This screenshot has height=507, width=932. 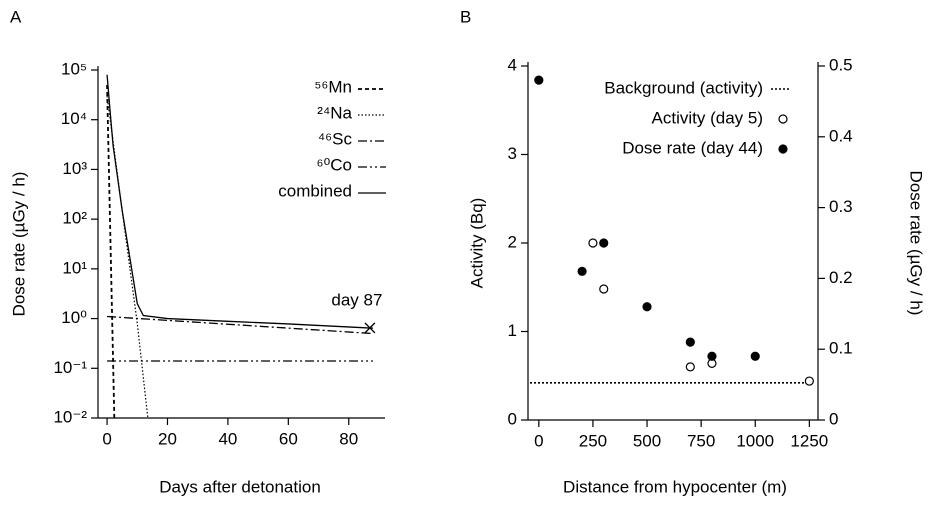 I want to click on y-tick-label: 2, so click(x=512, y=241).